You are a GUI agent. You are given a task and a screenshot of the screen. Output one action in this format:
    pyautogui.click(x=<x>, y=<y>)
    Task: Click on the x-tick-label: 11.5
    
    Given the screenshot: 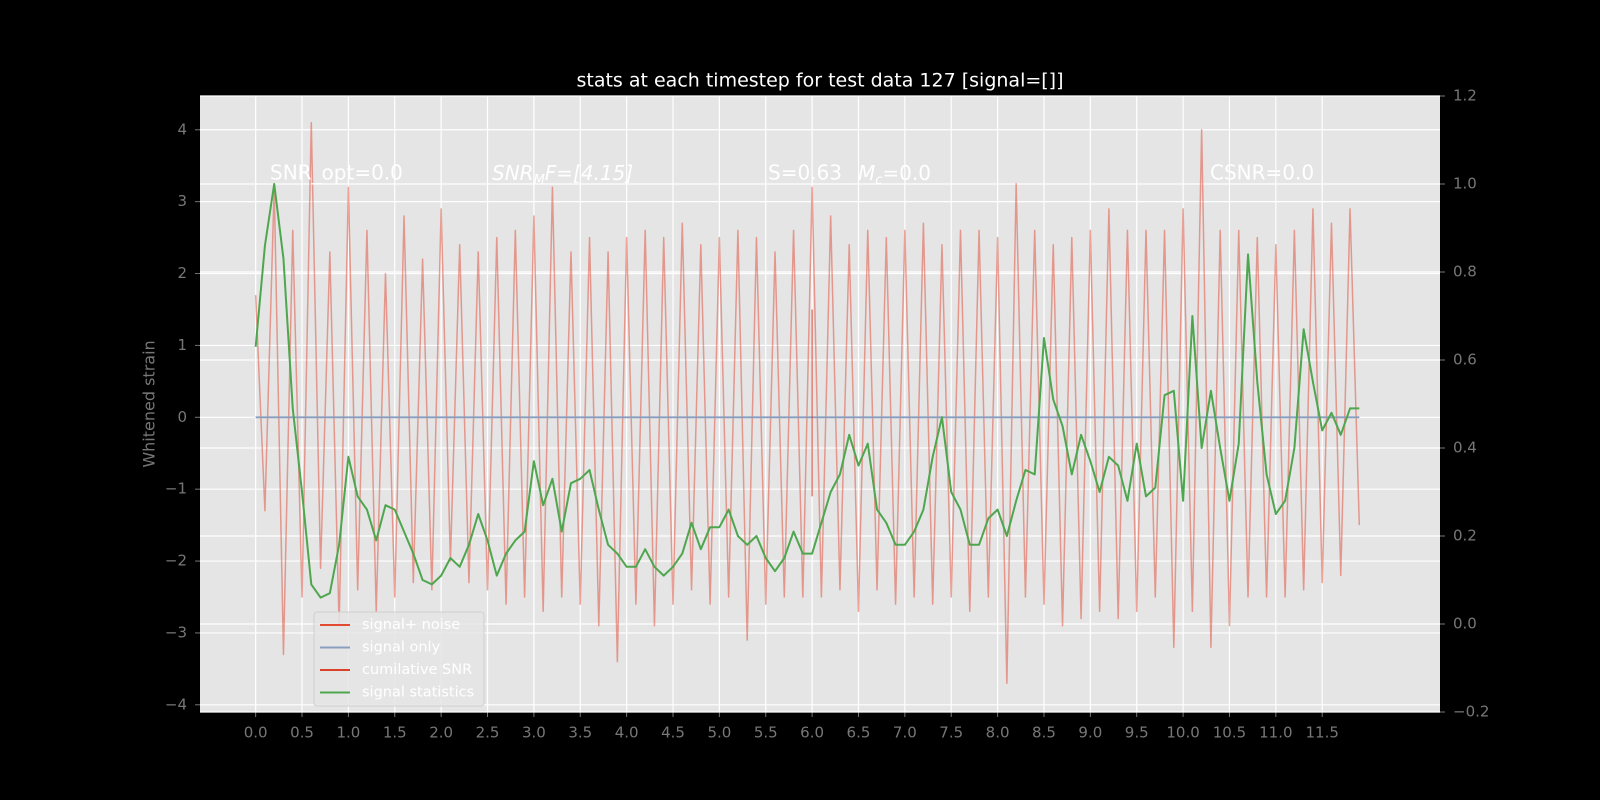 What is the action you would take?
    pyautogui.click(x=1322, y=733)
    